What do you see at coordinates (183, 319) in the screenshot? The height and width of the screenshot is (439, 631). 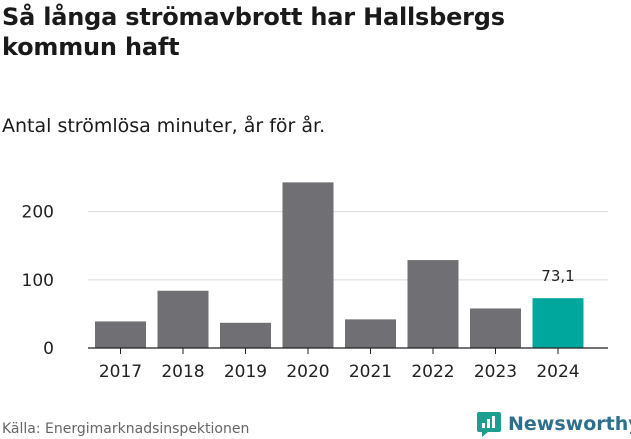 I see `bar-2018` at bounding box center [183, 319].